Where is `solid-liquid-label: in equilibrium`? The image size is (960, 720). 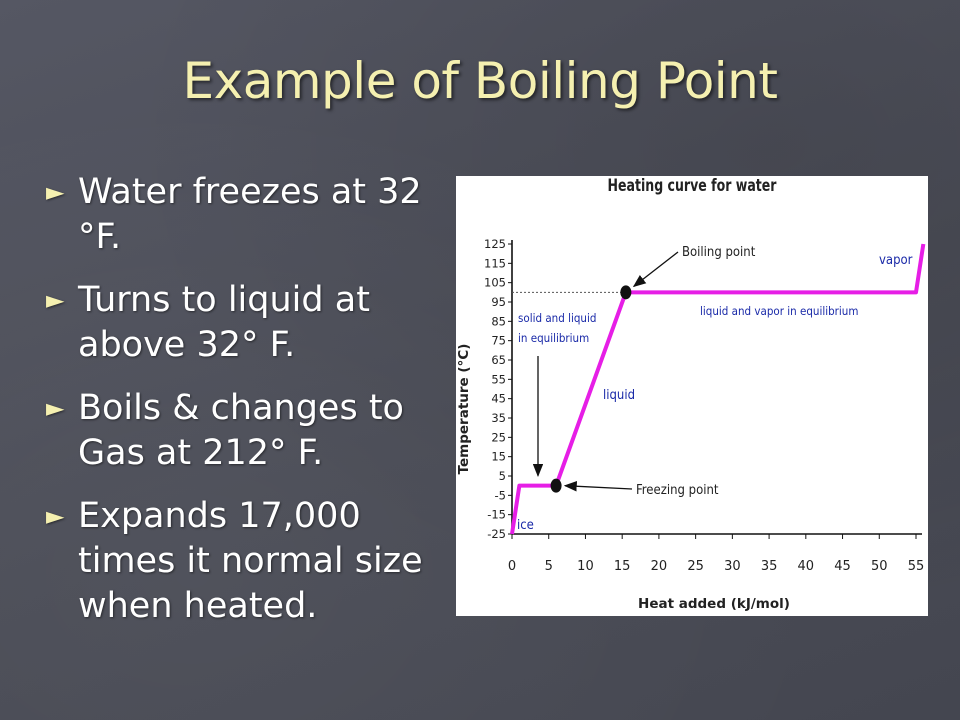
solid-liquid-label: in equilibrium is located at coordinates (553, 338).